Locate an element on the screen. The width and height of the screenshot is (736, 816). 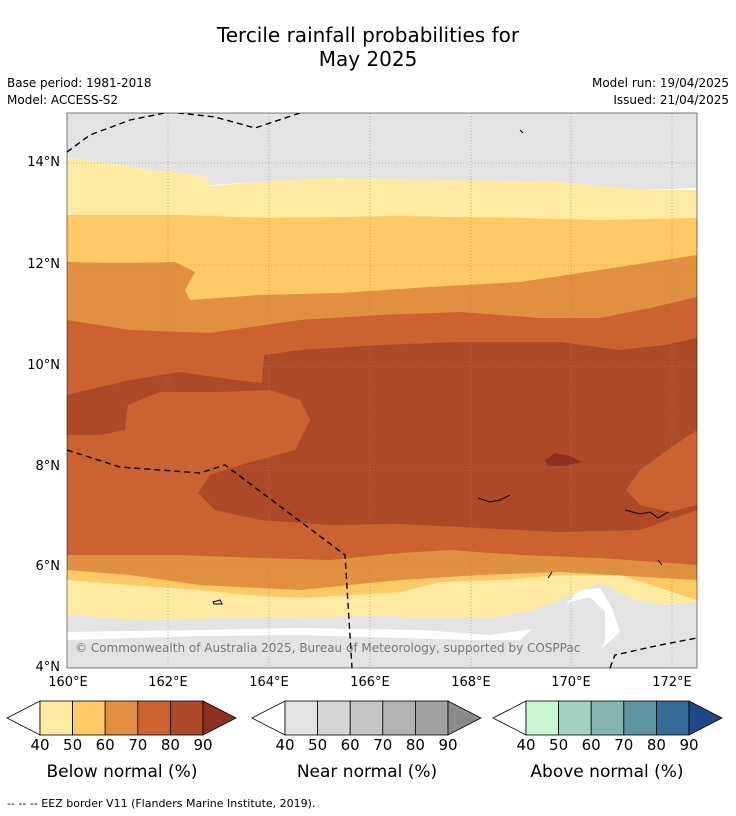
colorbar-below: 40 50 60 70 80 90 is located at coordinates (121, 727).